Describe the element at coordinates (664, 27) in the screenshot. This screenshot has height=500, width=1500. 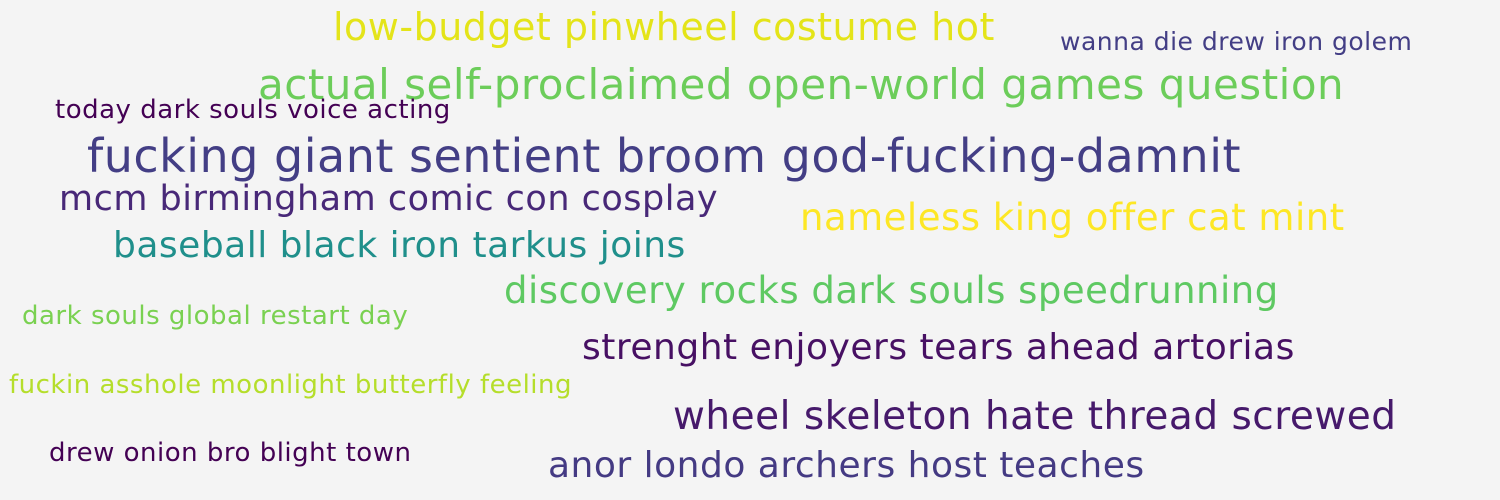
I see `phrase-low-budget-pinwheel: low-budget pinwheel costume hot` at that location.